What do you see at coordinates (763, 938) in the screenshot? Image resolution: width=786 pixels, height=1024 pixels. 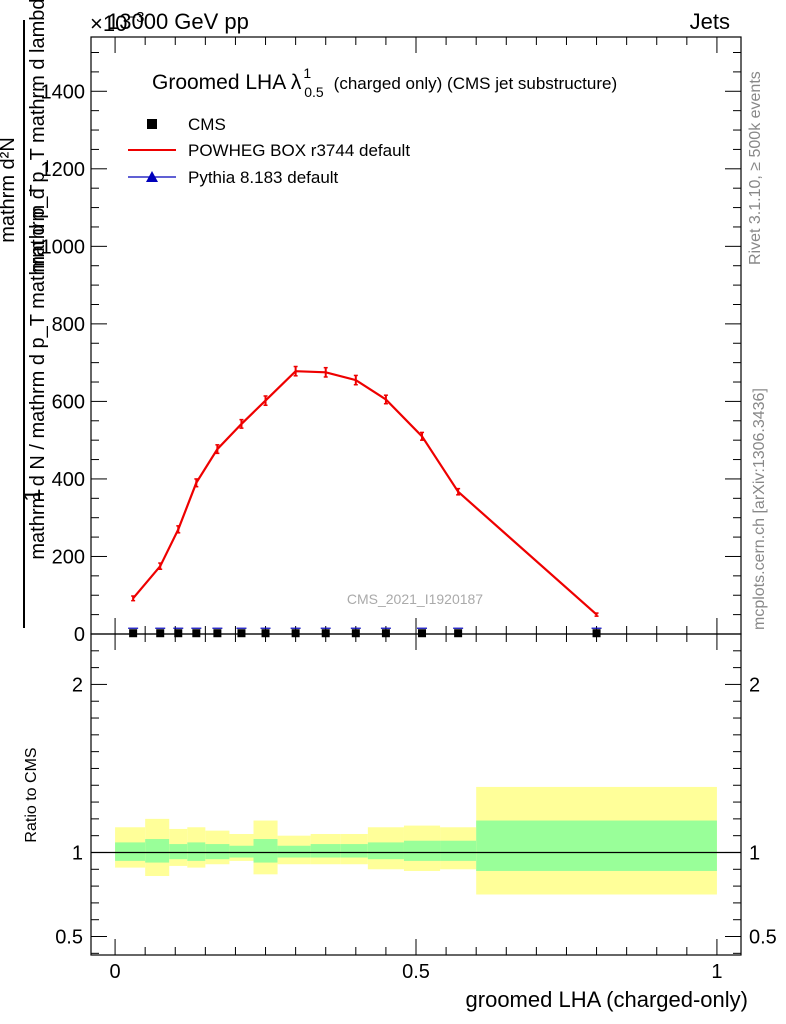 I see `ratio-tick-label-right: 0.5` at bounding box center [763, 938].